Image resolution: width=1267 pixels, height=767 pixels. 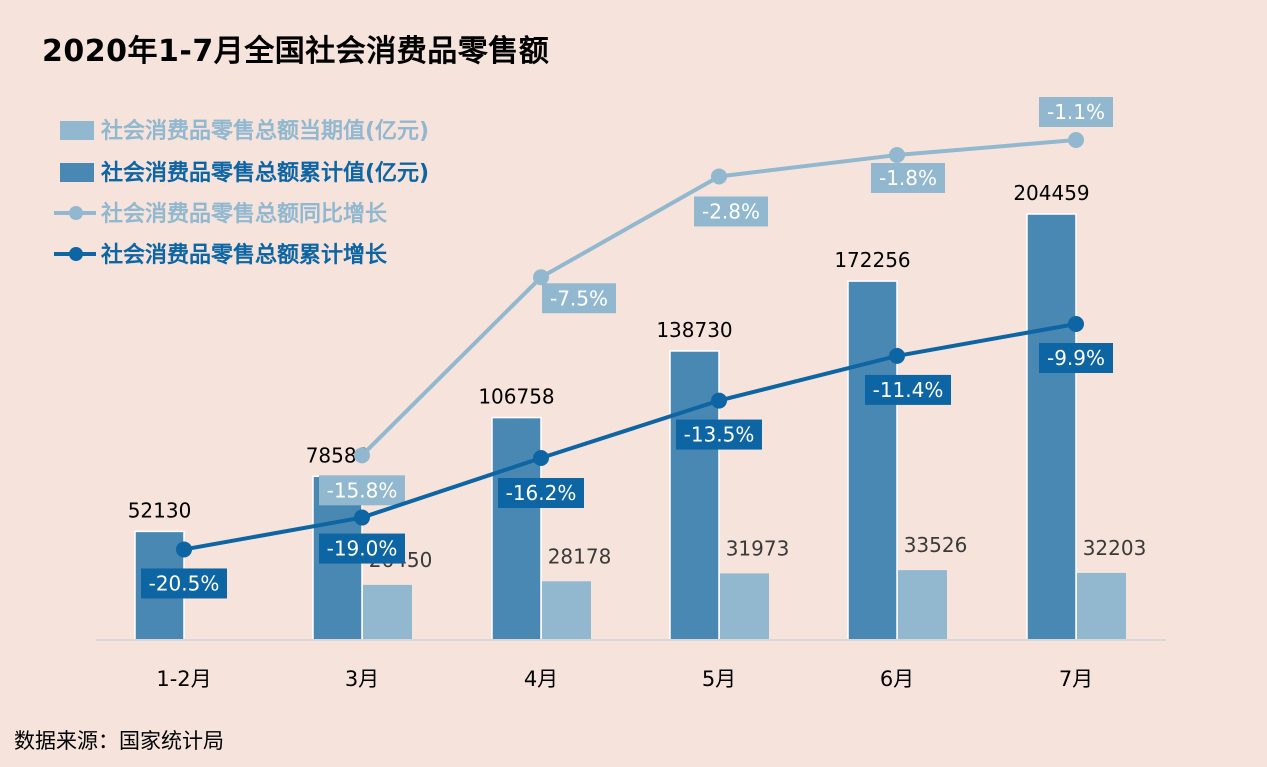 I want to click on data-label-current: 32203, so click(x=1115, y=548).